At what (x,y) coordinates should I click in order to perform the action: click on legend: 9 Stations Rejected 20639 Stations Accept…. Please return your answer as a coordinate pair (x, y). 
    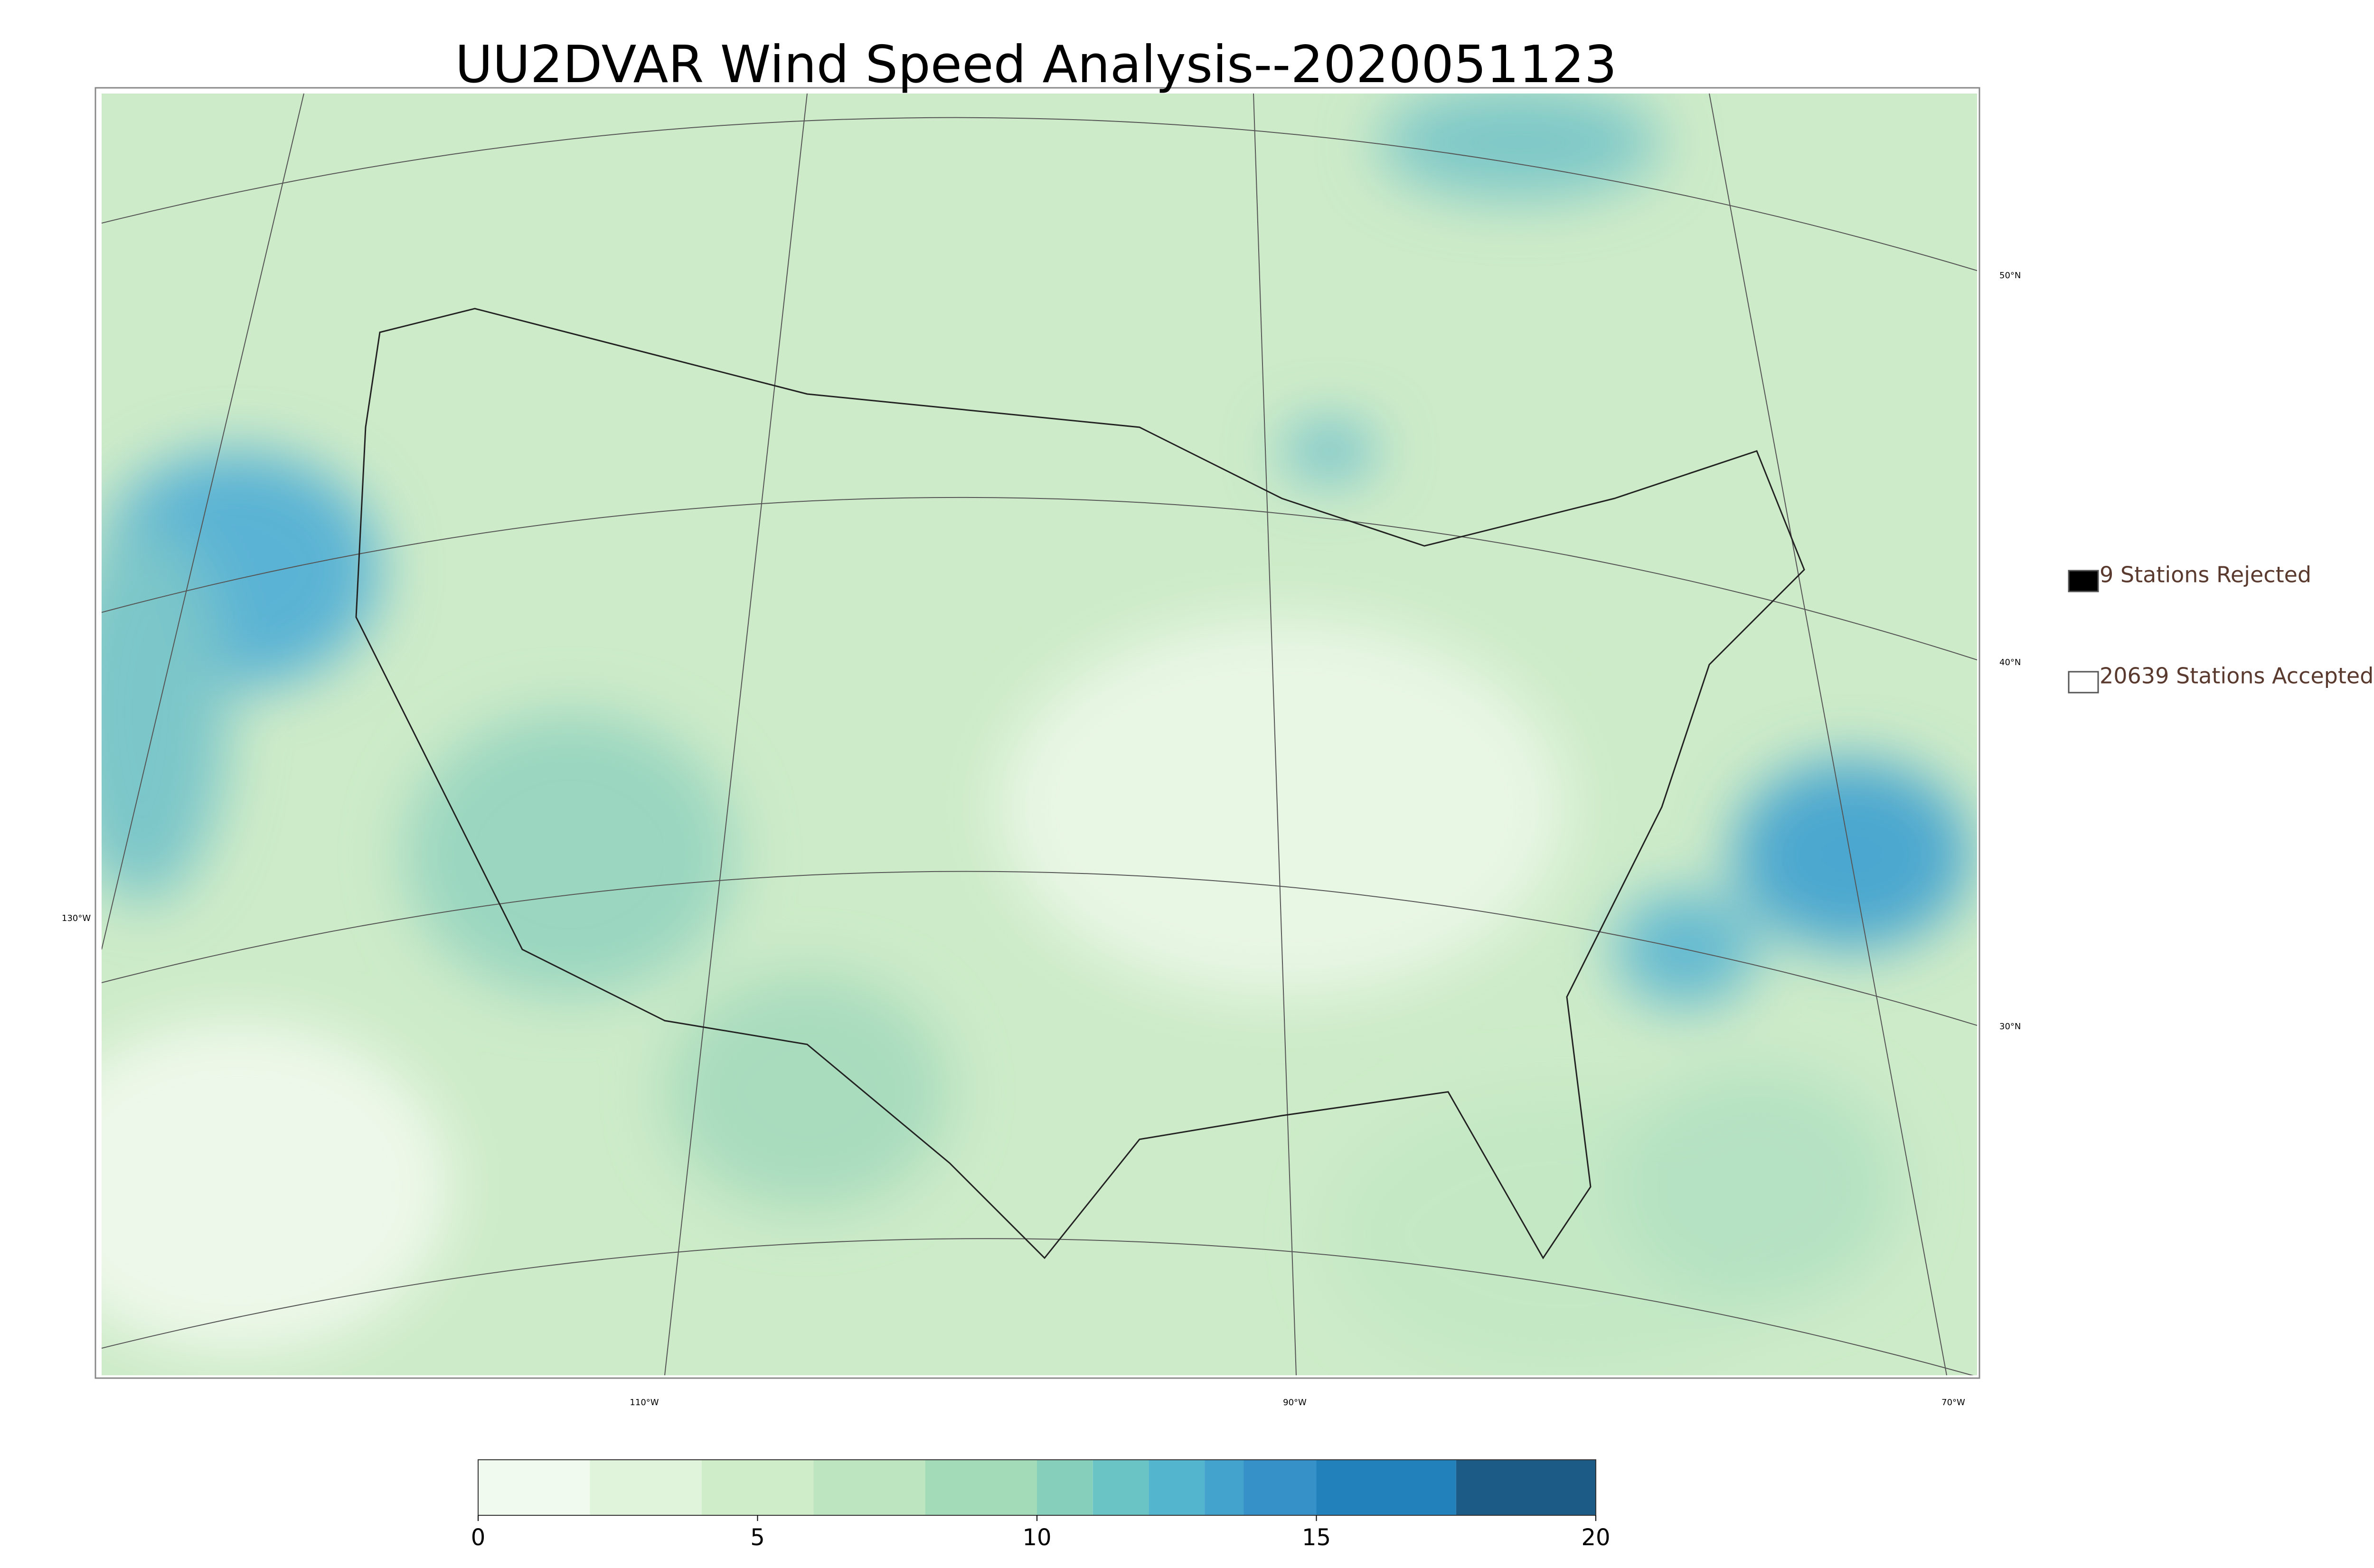
    Looking at the image, I should click on (2221, 628).